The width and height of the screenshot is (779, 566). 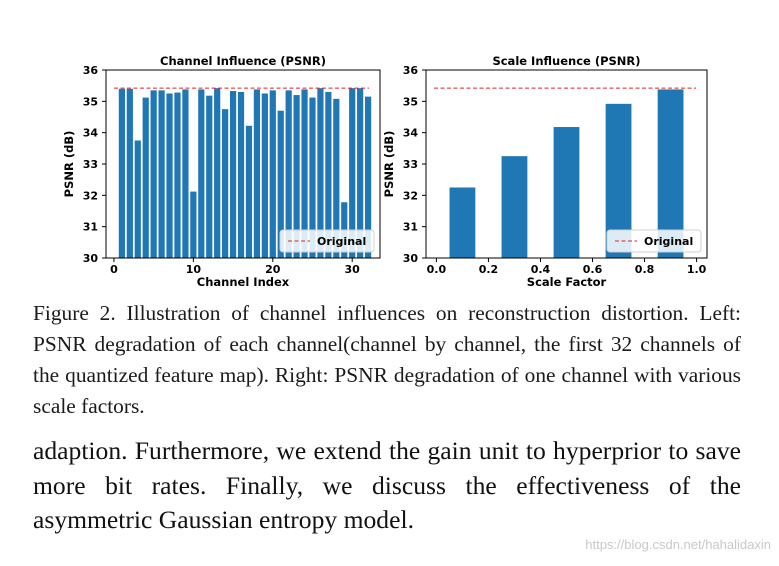 What do you see at coordinates (567, 282) in the screenshot?
I see `scale-x-axis-label: Scale Factor` at bounding box center [567, 282].